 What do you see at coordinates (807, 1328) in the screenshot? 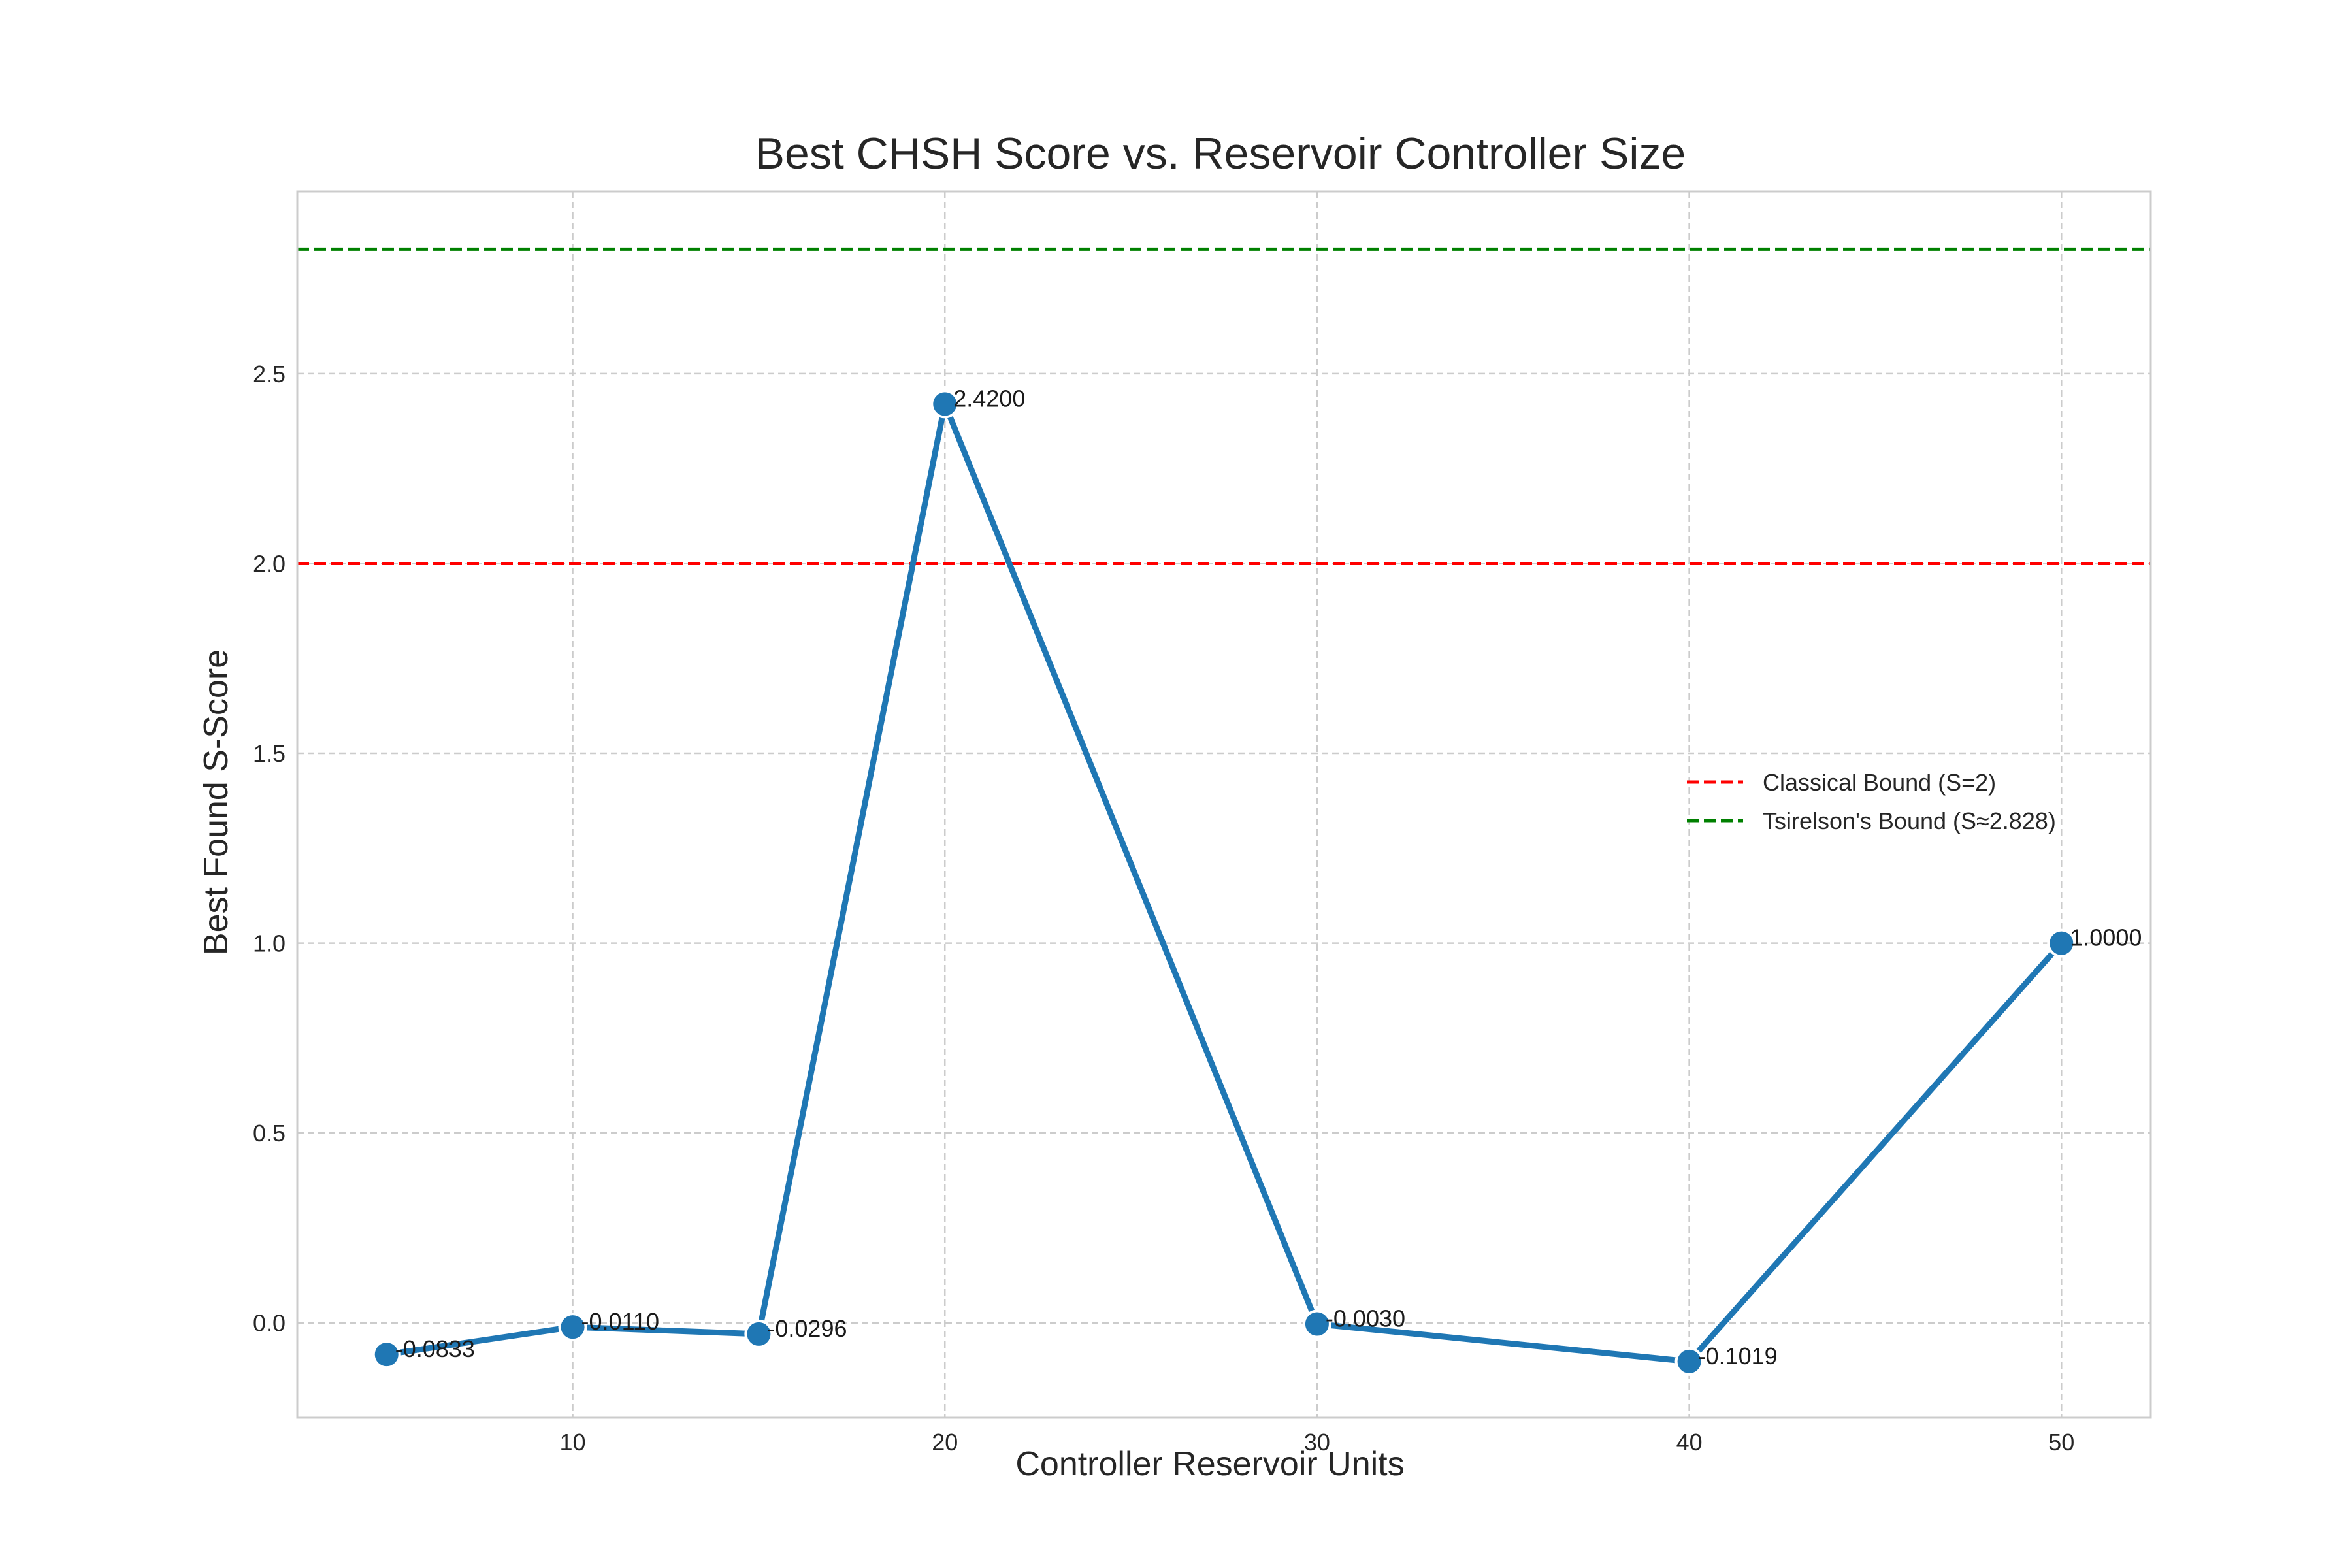
I see `data-label: -0.0296` at bounding box center [807, 1328].